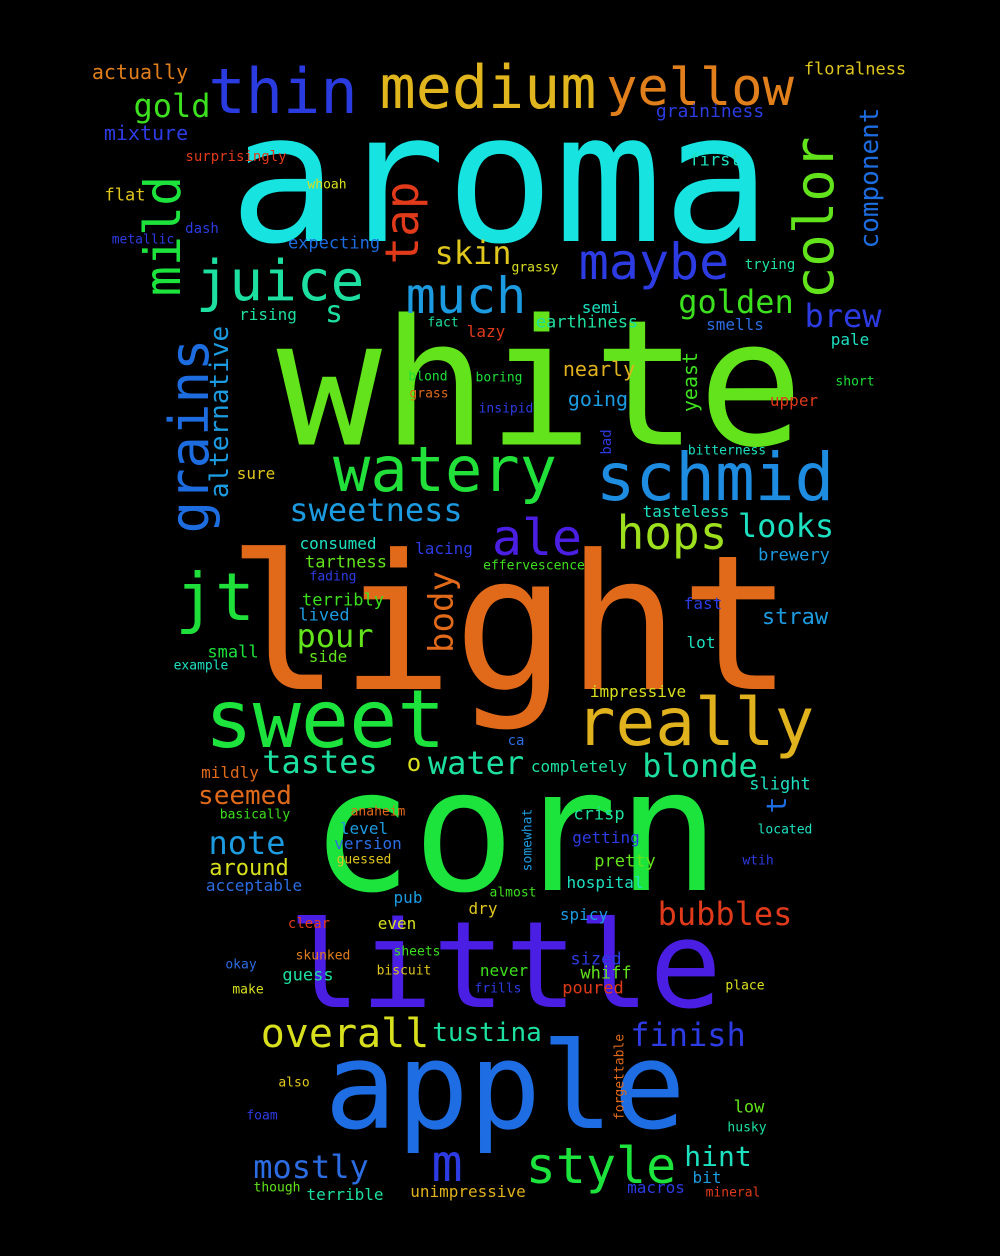  Describe the element at coordinates (327, 185) in the screenshot. I see `word-whoah: whoah` at that location.